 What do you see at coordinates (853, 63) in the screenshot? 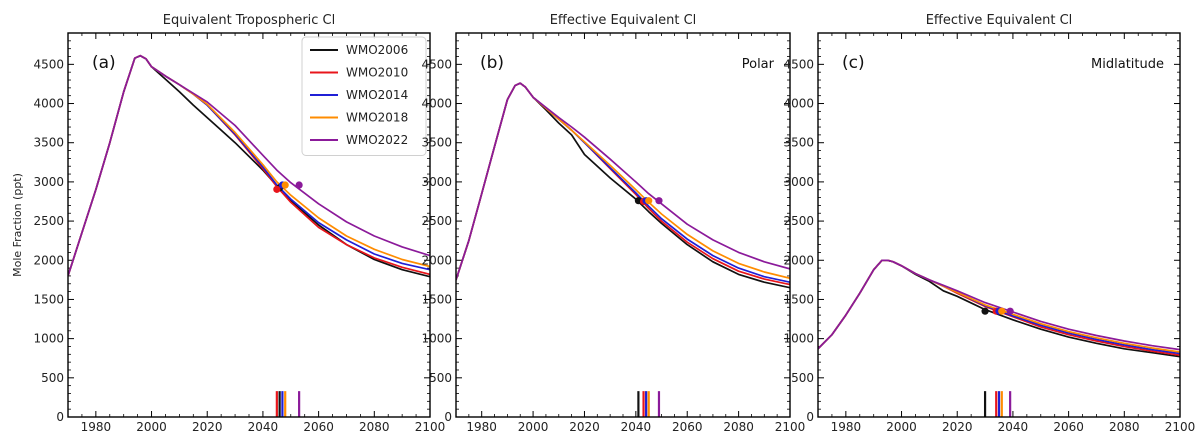
I see `panel-label: (c)` at bounding box center [853, 63].